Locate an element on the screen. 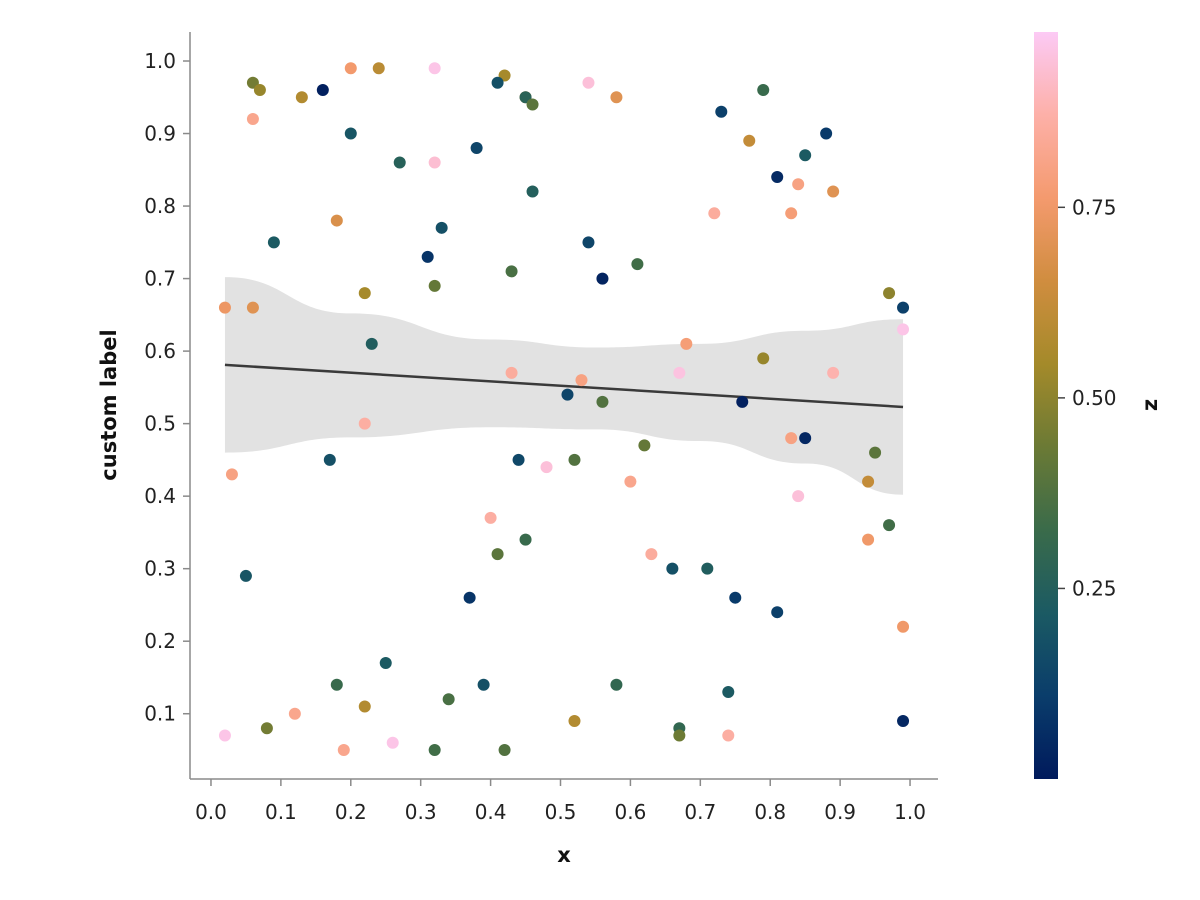  x-tick-label-5: 0.5 is located at coordinates (561, 812).